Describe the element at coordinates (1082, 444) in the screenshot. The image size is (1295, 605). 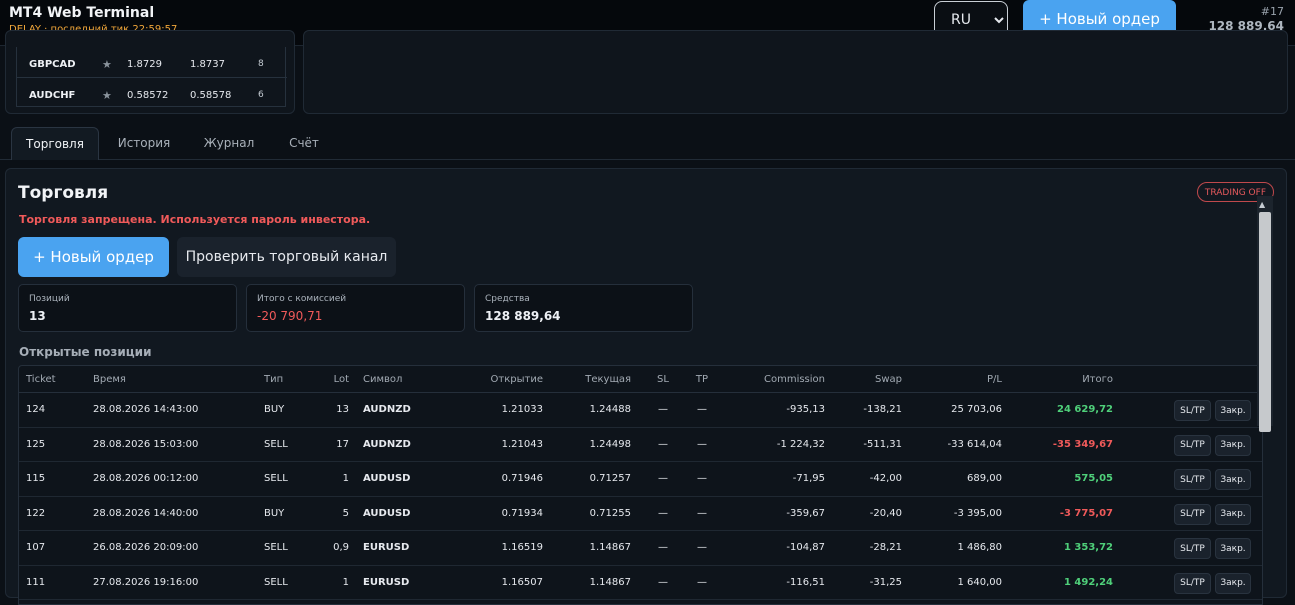
I see `cell-total: -35 349,67` at that location.